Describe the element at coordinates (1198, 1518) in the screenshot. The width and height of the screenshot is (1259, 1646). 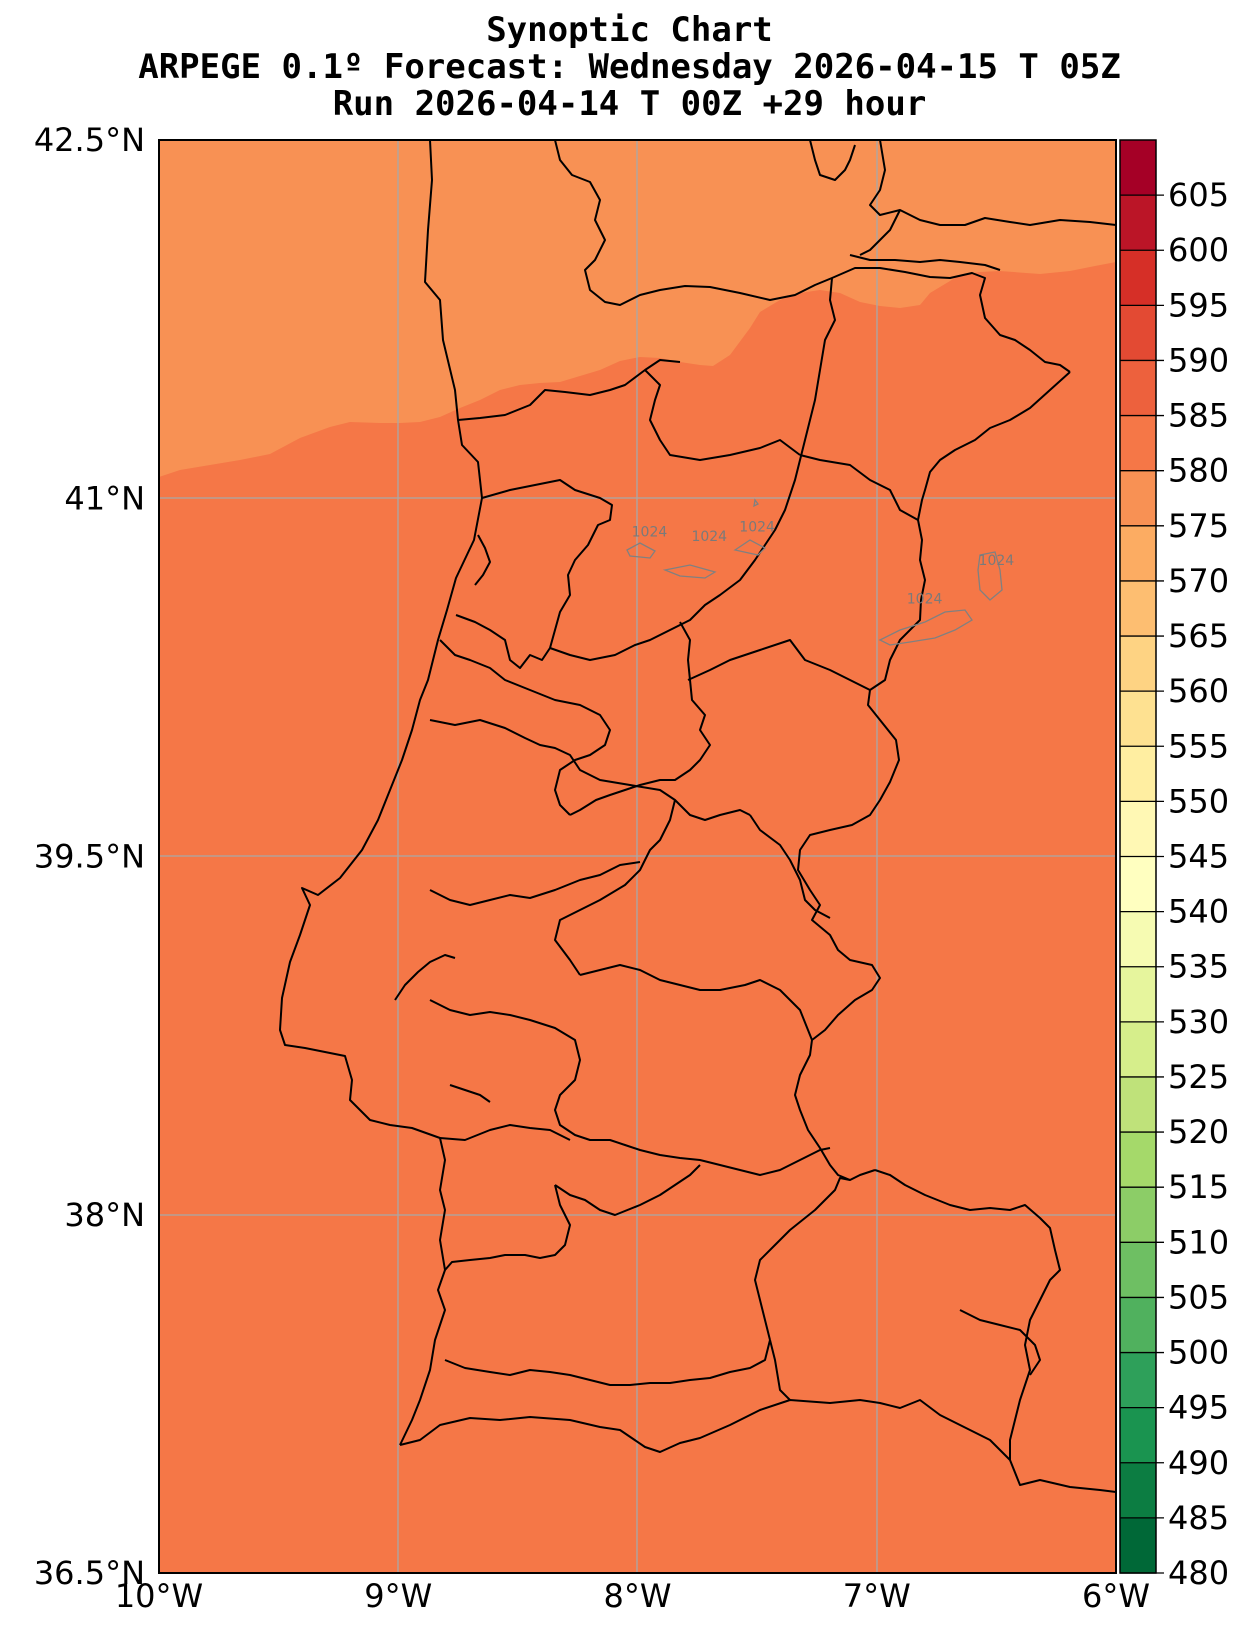
I see `colorbar-label: 485` at that location.